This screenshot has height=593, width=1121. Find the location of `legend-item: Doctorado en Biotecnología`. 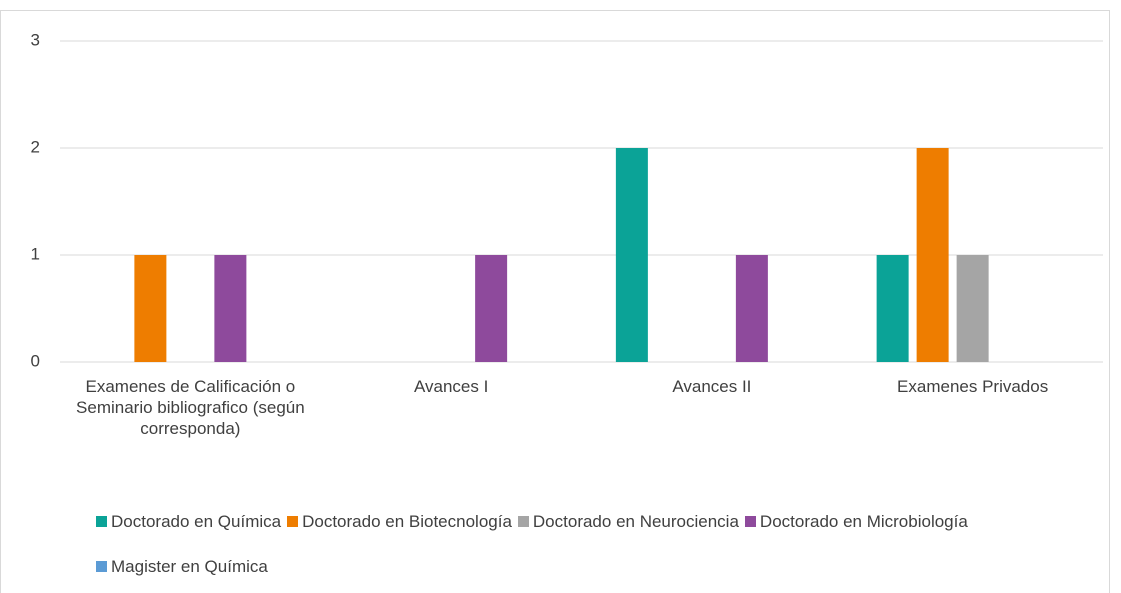

legend-item: Doctorado en Biotecnología is located at coordinates (399, 521).